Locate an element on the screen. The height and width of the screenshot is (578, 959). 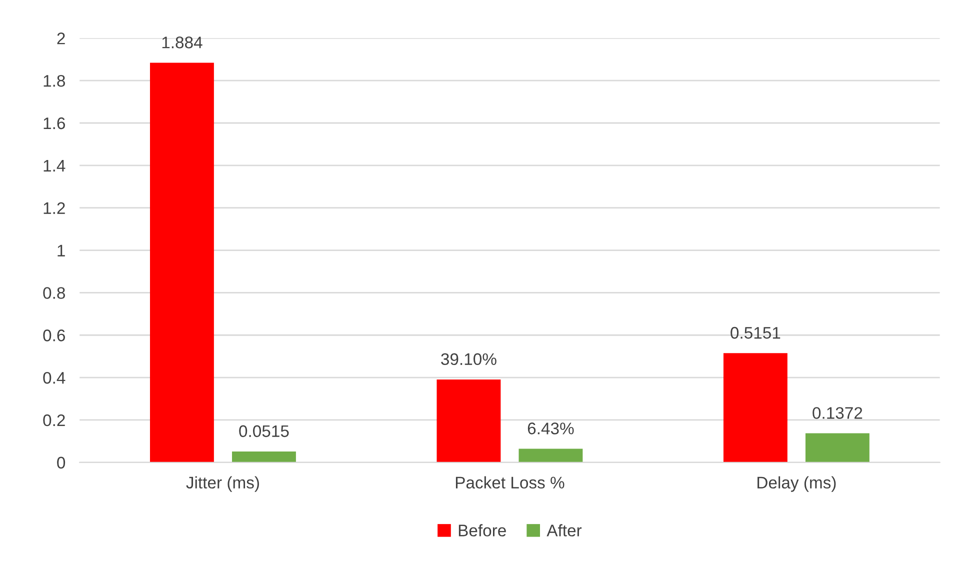
y-tick-label: 0.6 is located at coordinates (54, 336).